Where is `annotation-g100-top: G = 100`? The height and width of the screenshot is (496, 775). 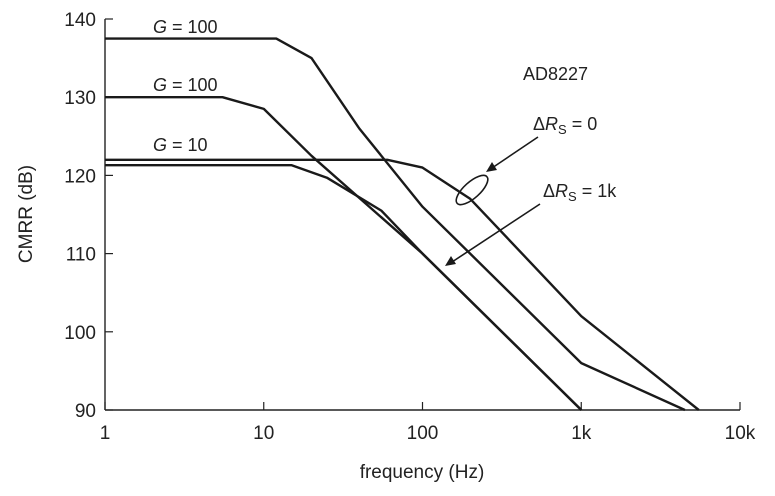
annotation-g100-top: G = 100 is located at coordinates (185, 27).